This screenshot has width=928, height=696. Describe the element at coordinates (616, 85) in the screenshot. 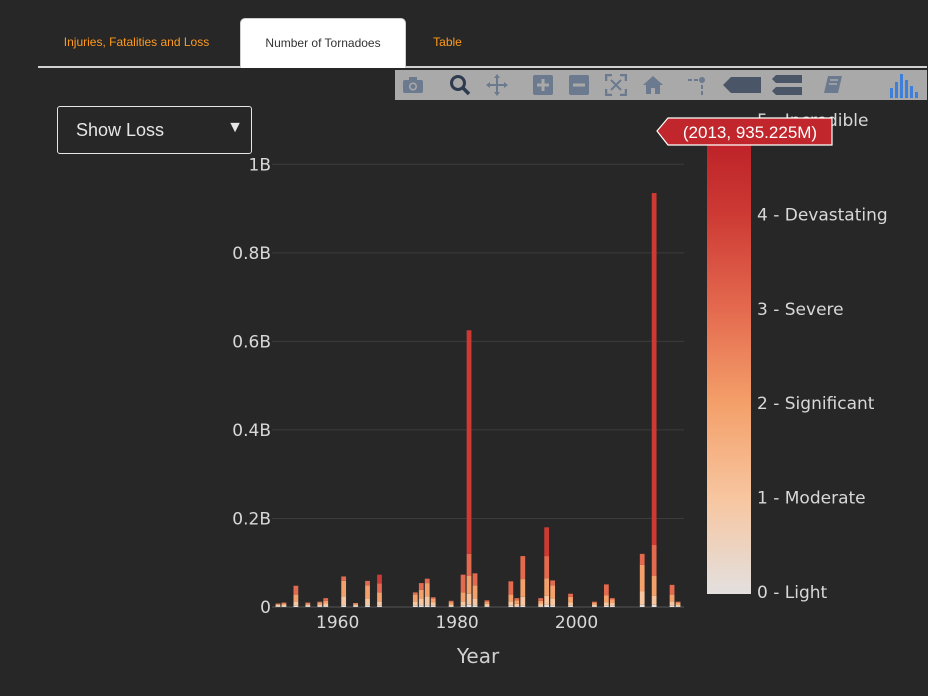

I see `autoscale-icon` at that location.